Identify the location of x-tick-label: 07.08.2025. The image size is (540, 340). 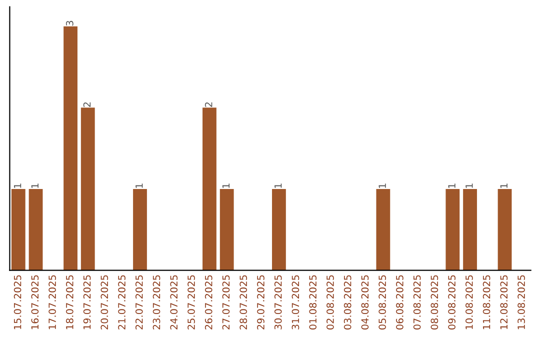
(417, 302).